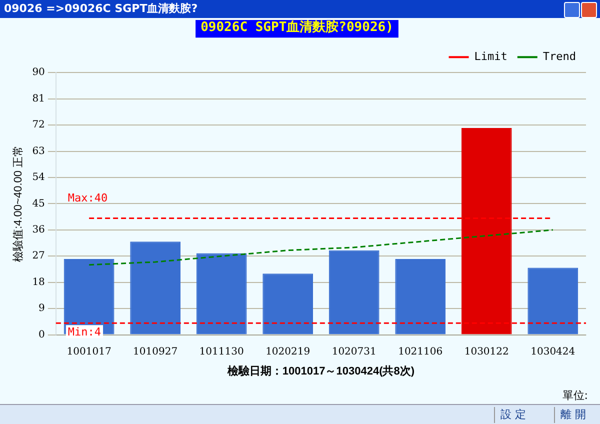 Image resolution: width=600 pixels, height=424 pixels. Describe the element at coordinates (575, 395) in the screenshot. I see `text: 單位:` at that location.